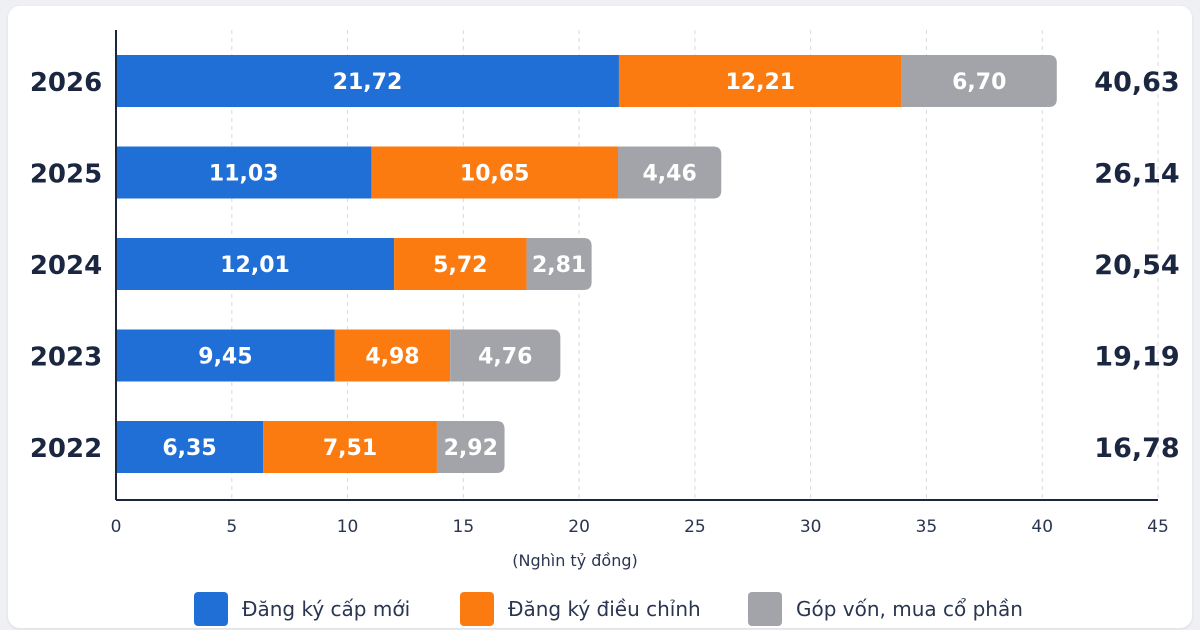  I want to click on bar-value-label: 5,72, so click(460, 265).